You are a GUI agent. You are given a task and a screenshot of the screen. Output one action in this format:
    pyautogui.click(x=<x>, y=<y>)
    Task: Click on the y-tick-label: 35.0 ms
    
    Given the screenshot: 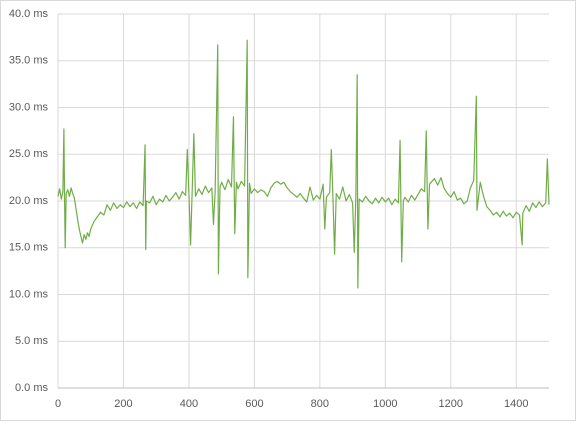 What is the action you would take?
    pyautogui.click(x=29, y=61)
    